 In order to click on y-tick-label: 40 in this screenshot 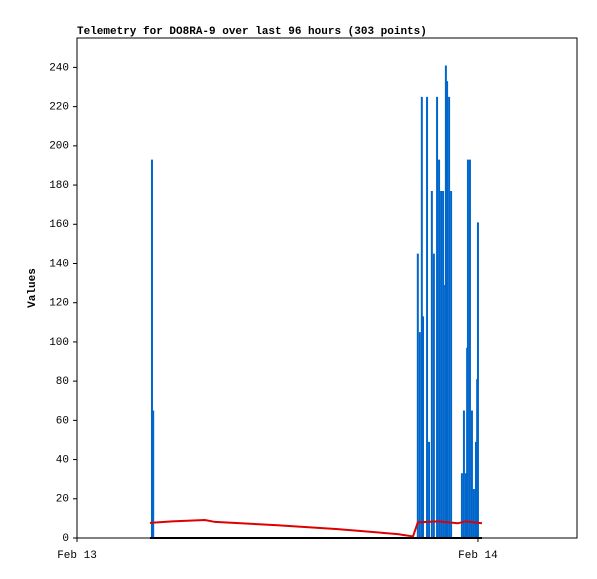, I will do `click(62, 460)`.